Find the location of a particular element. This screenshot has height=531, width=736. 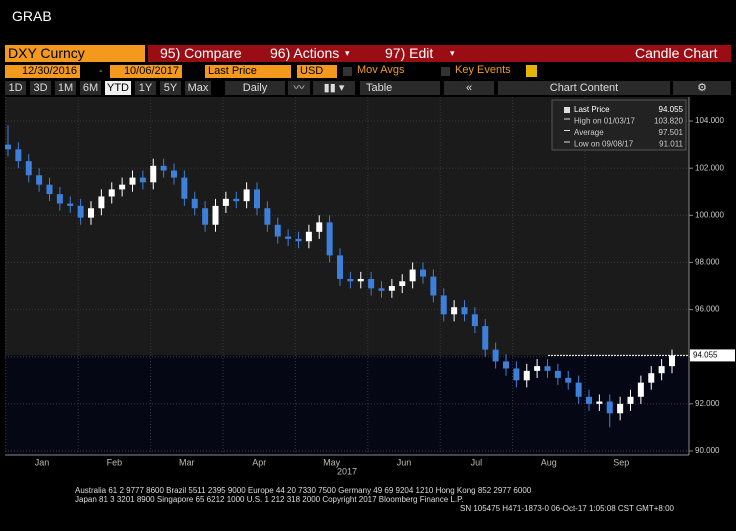

start-date: 12/30/2016 is located at coordinates (42, 71).